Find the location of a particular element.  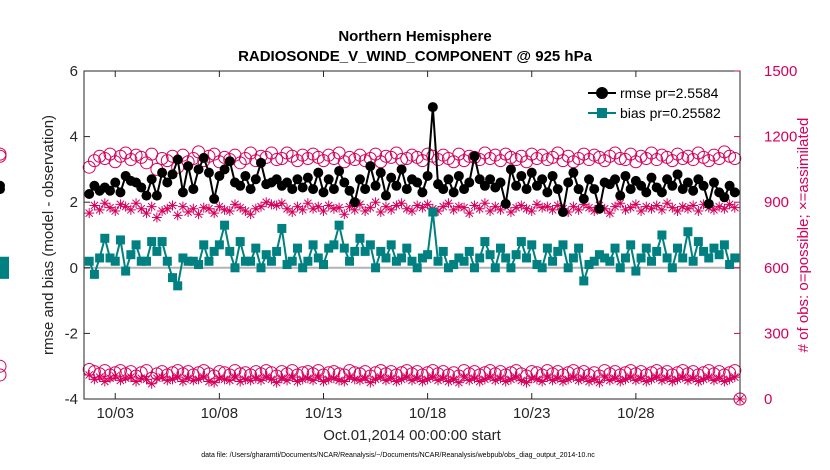

y-tick-label: 2 is located at coordinates (74, 202).